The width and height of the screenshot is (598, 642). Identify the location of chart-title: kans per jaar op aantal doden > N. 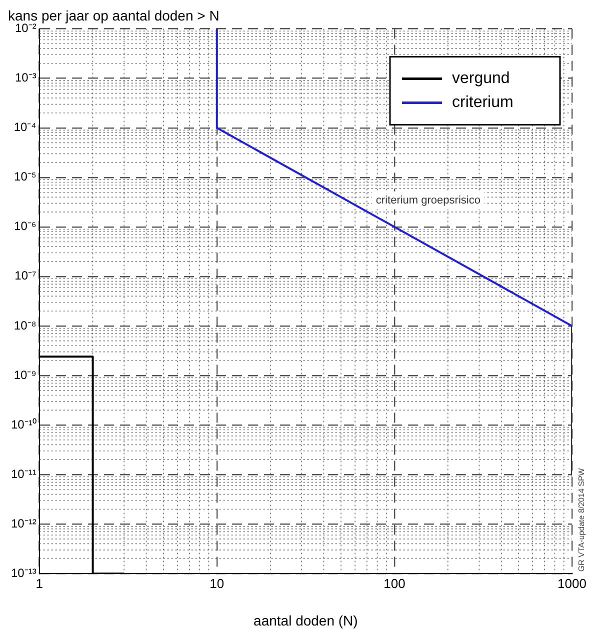
(114, 15).